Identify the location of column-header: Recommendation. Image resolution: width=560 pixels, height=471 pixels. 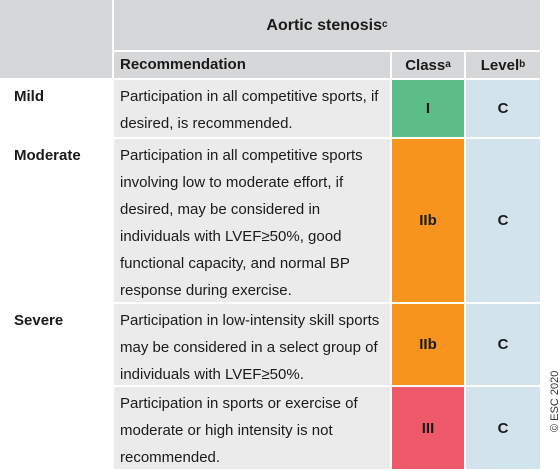
(252, 65).